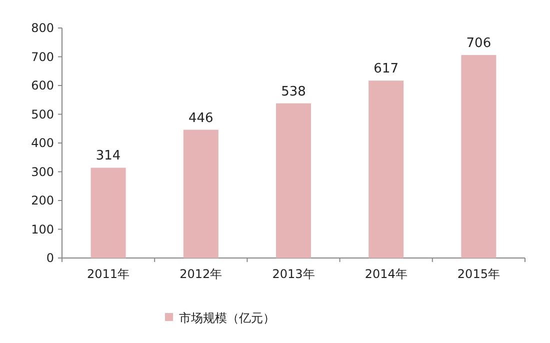 This screenshot has height=343, width=550. Describe the element at coordinates (293, 274) in the screenshot. I see `x-tick-label: 2013年` at that location.